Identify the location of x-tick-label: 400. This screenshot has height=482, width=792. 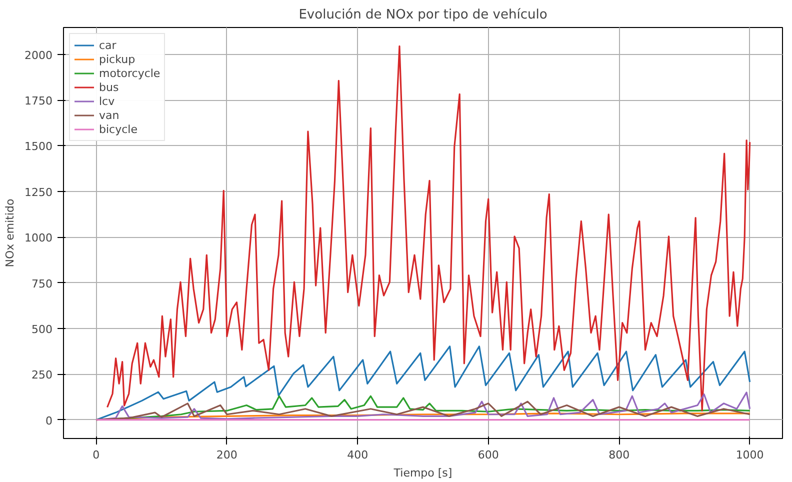
(357, 455).